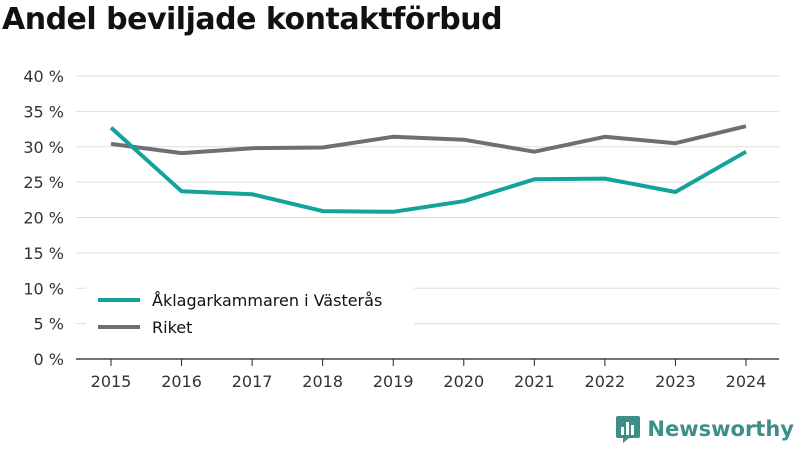  I want to click on newsworthy-logo: Newsworthy, so click(704, 429).